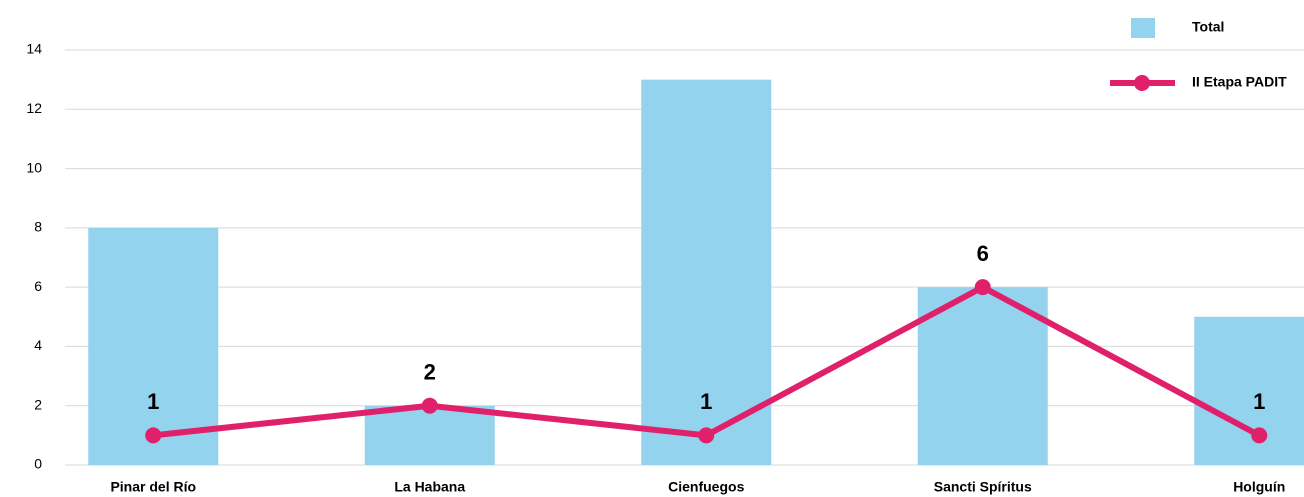 This screenshot has width=1304, height=497. What do you see at coordinates (1239, 82) in the screenshot?
I see `legend-label: II Etapa PADIT` at bounding box center [1239, 82].